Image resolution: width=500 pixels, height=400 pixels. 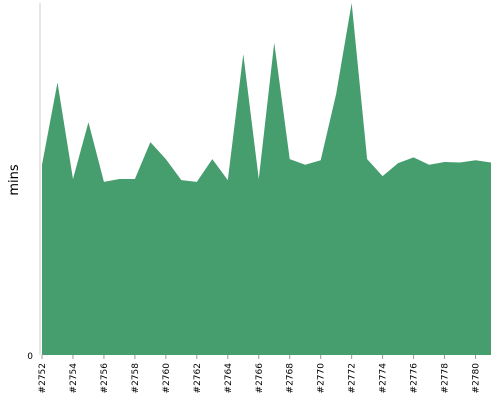 I want to click on x-tick-label: #2772, so click(x=353, y=378).